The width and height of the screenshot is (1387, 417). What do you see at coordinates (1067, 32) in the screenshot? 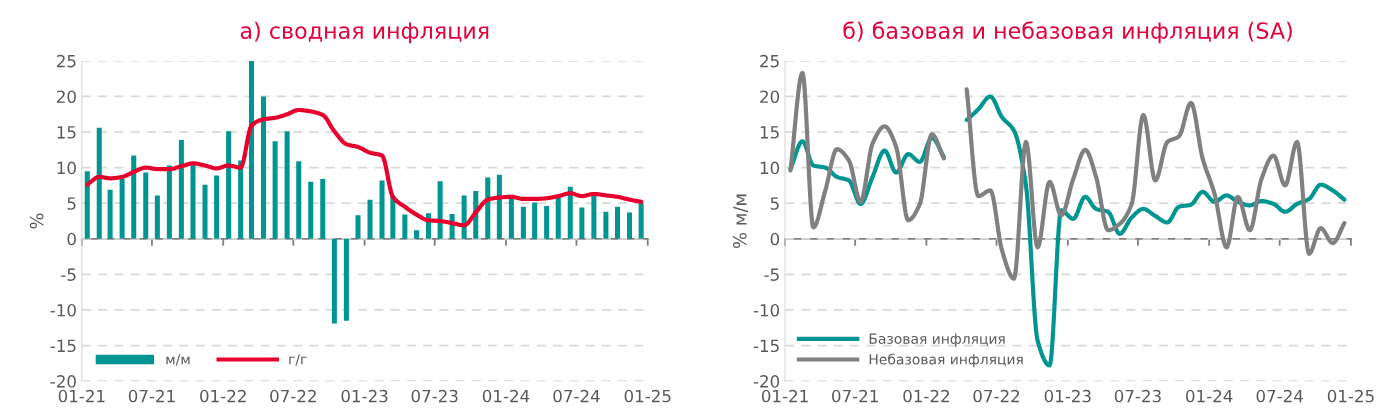
I see `chart-title: б) базовая и небазовая инфляция (SA)` at bounding box center [1067, 32].